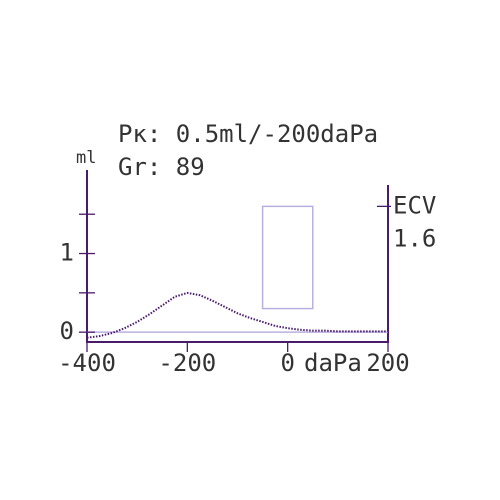 The width and height of the screenshot is (500, 500). What do you see at coordinates (248, 134) in the screenshot?
I see `peak-info: Pк: 0.5ml/-200daPa` at bounding box center [248, 134].